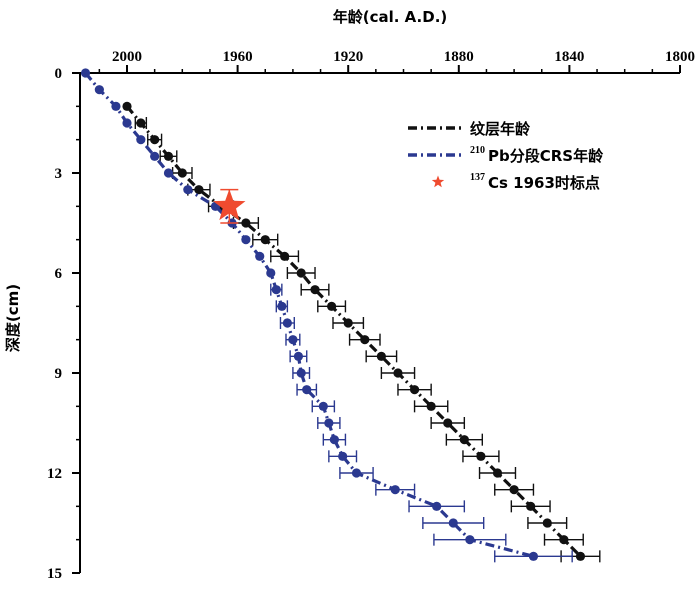 The width and height of the screenshot is (700, 590). I want to click on legend-entry-marker: 137 Cs 1963时标点, so click(515, 182).